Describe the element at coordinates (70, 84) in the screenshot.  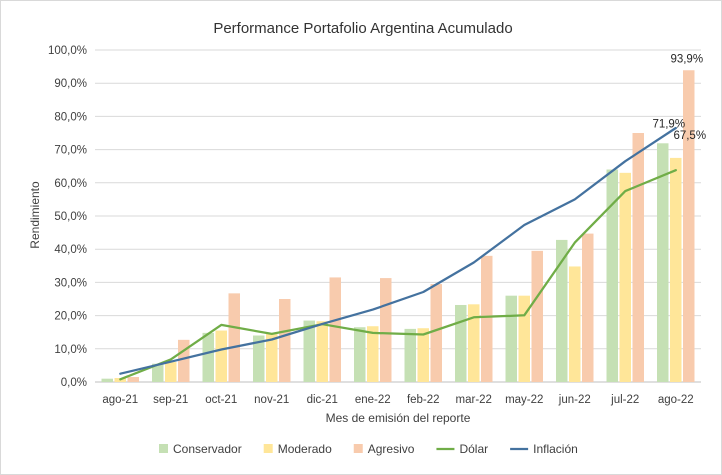
I see `y-tick-label: 90,0%` at that location.